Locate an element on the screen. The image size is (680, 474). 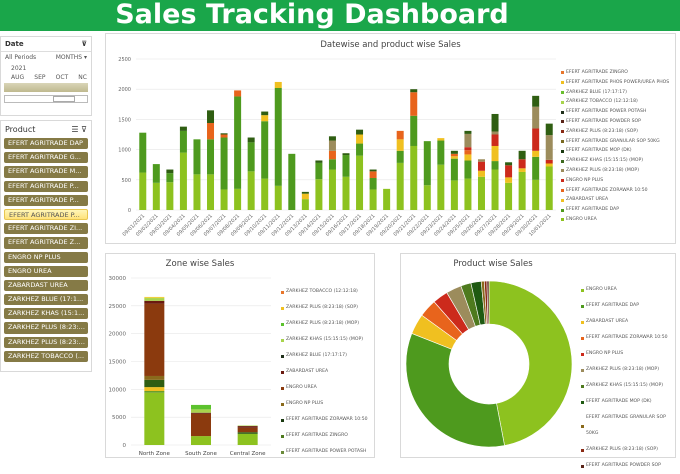
legend-label: EFERT AGRITRADE ZORAWAR 10:50 is located at coordinates (607, 190).